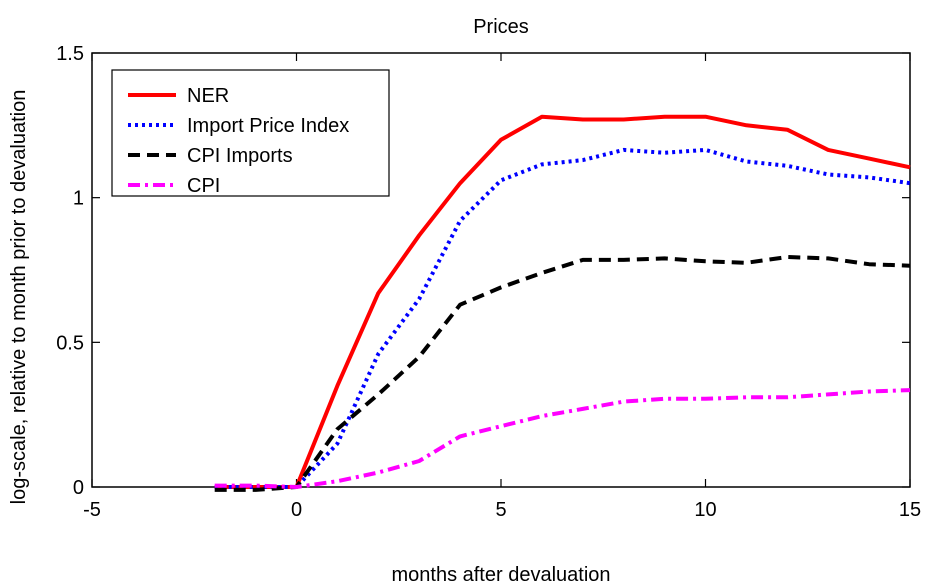  What do you see at coordinates (500, 510) in the screenshot?
I see `x-tick-label: 5` at bounding box center [500, 510].